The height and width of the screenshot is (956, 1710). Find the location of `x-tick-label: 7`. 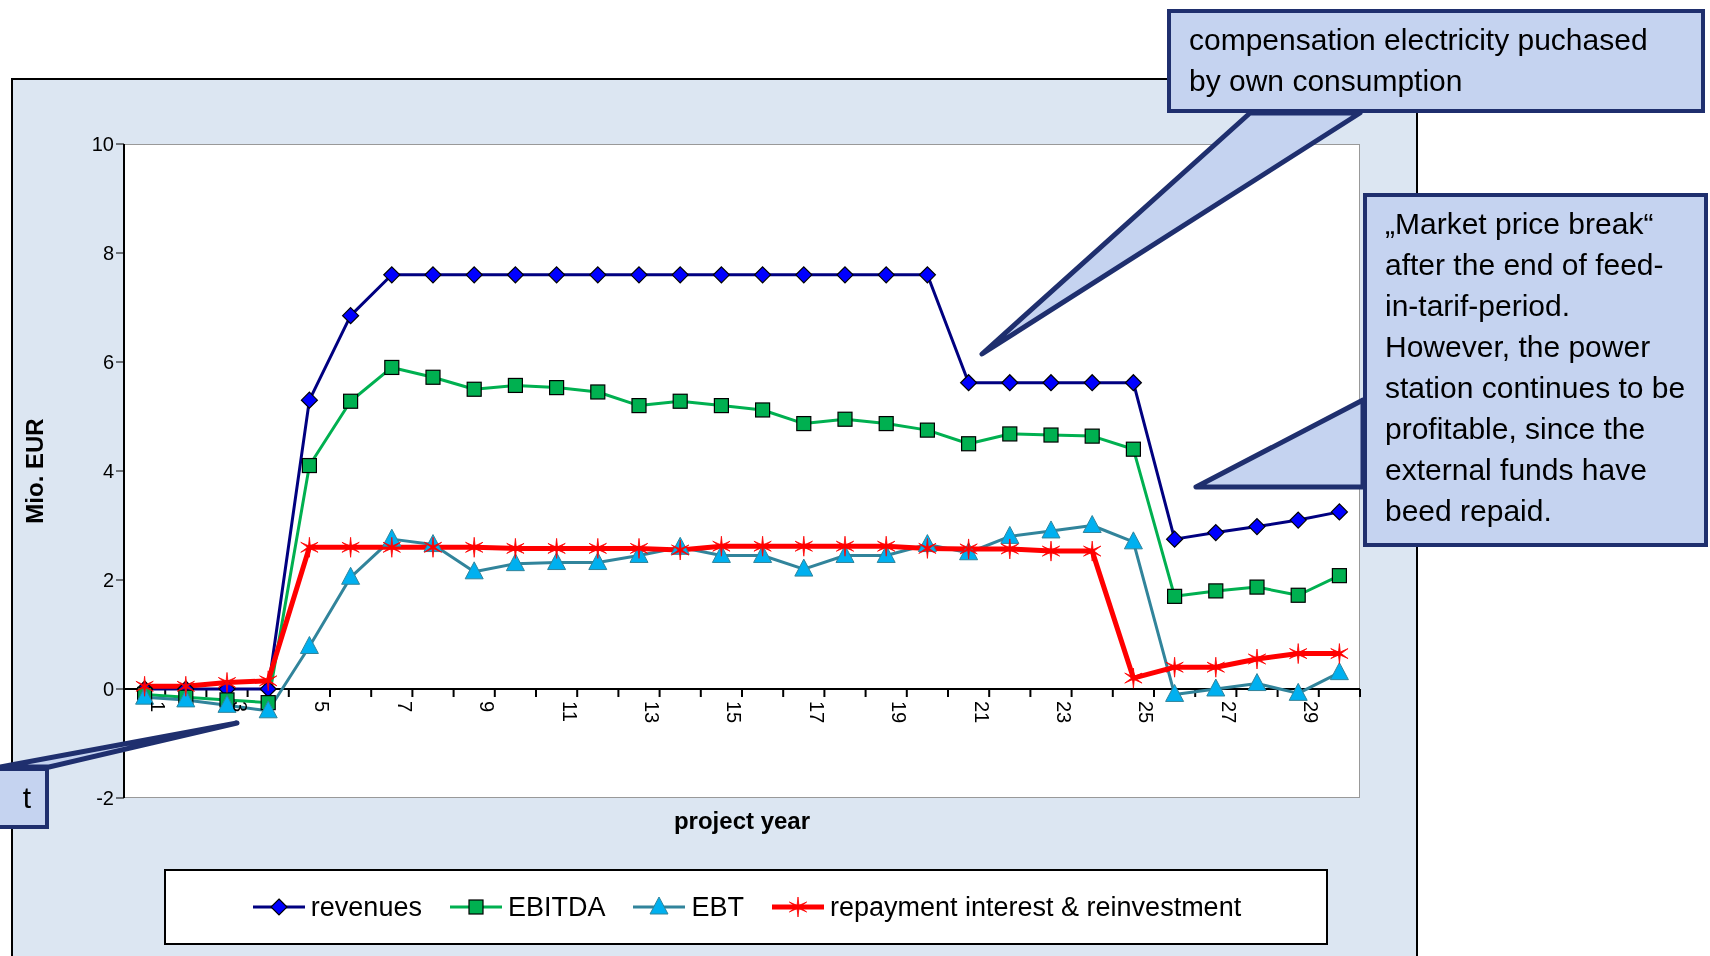

x-tick-label: 7 is located at coordinates (404, 707).